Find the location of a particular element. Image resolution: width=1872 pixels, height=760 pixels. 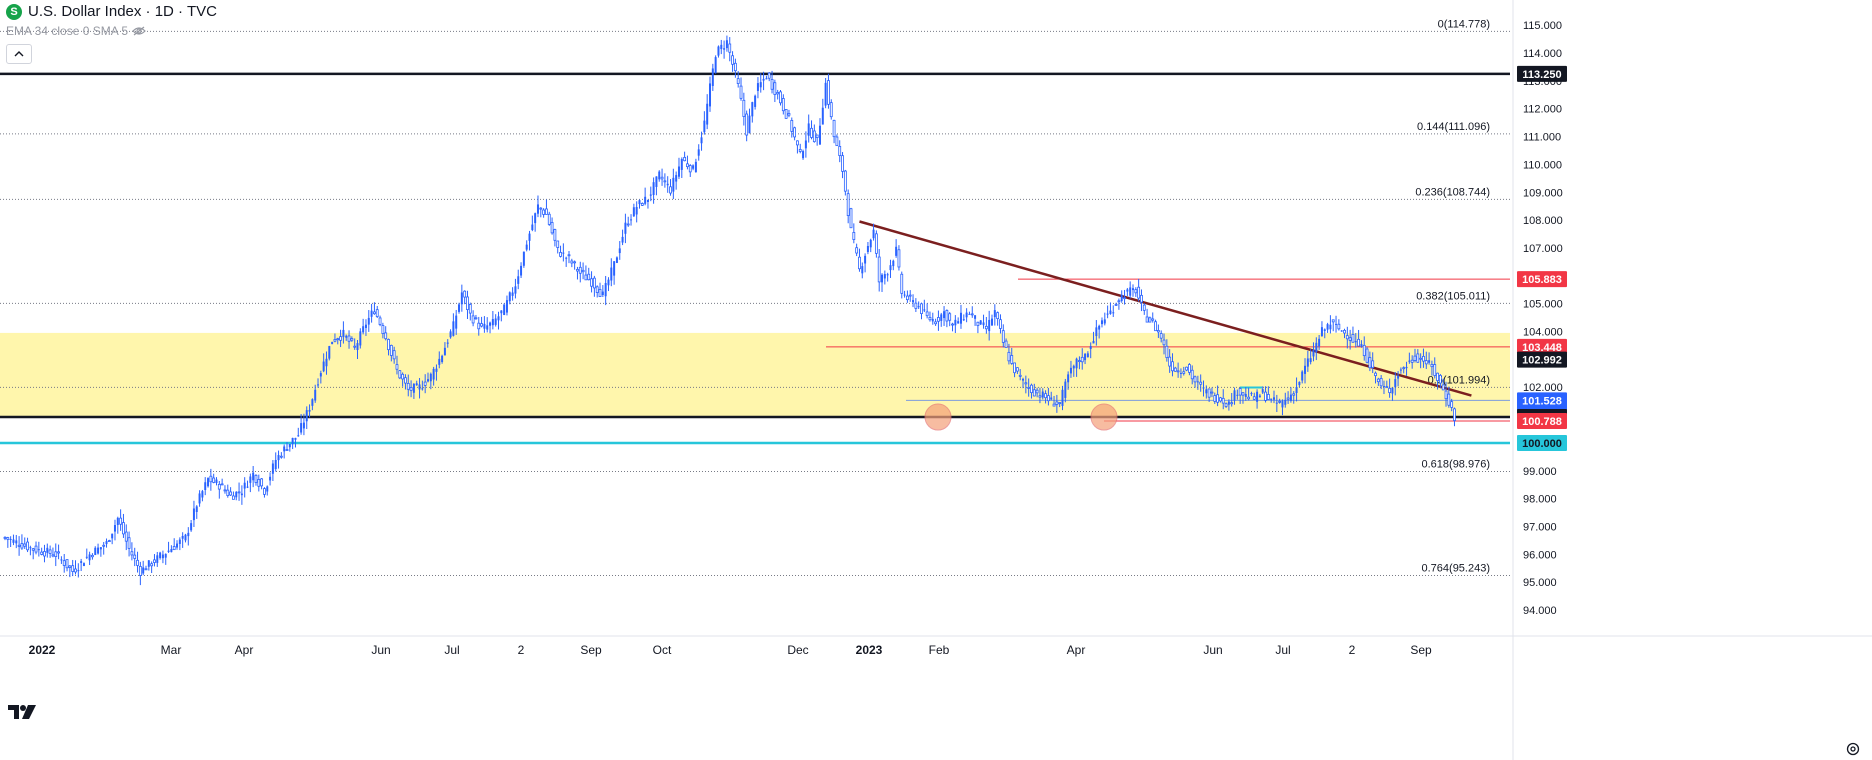

hidden-eye-icon is located at coordinates (139, 31).